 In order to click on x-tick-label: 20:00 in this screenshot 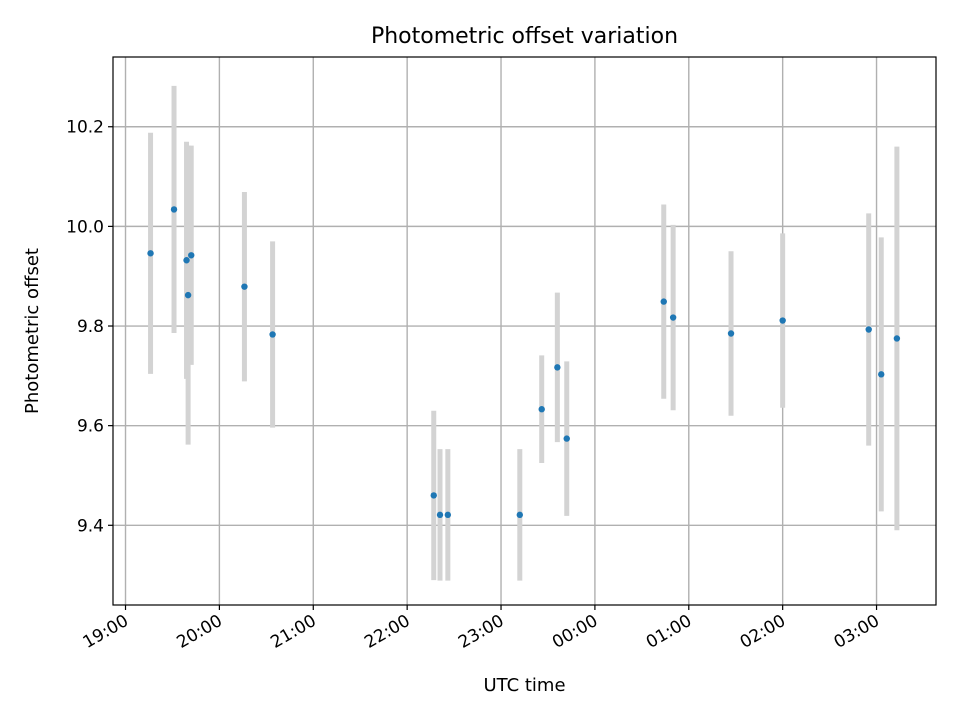, I will do `click(199, 632)`.